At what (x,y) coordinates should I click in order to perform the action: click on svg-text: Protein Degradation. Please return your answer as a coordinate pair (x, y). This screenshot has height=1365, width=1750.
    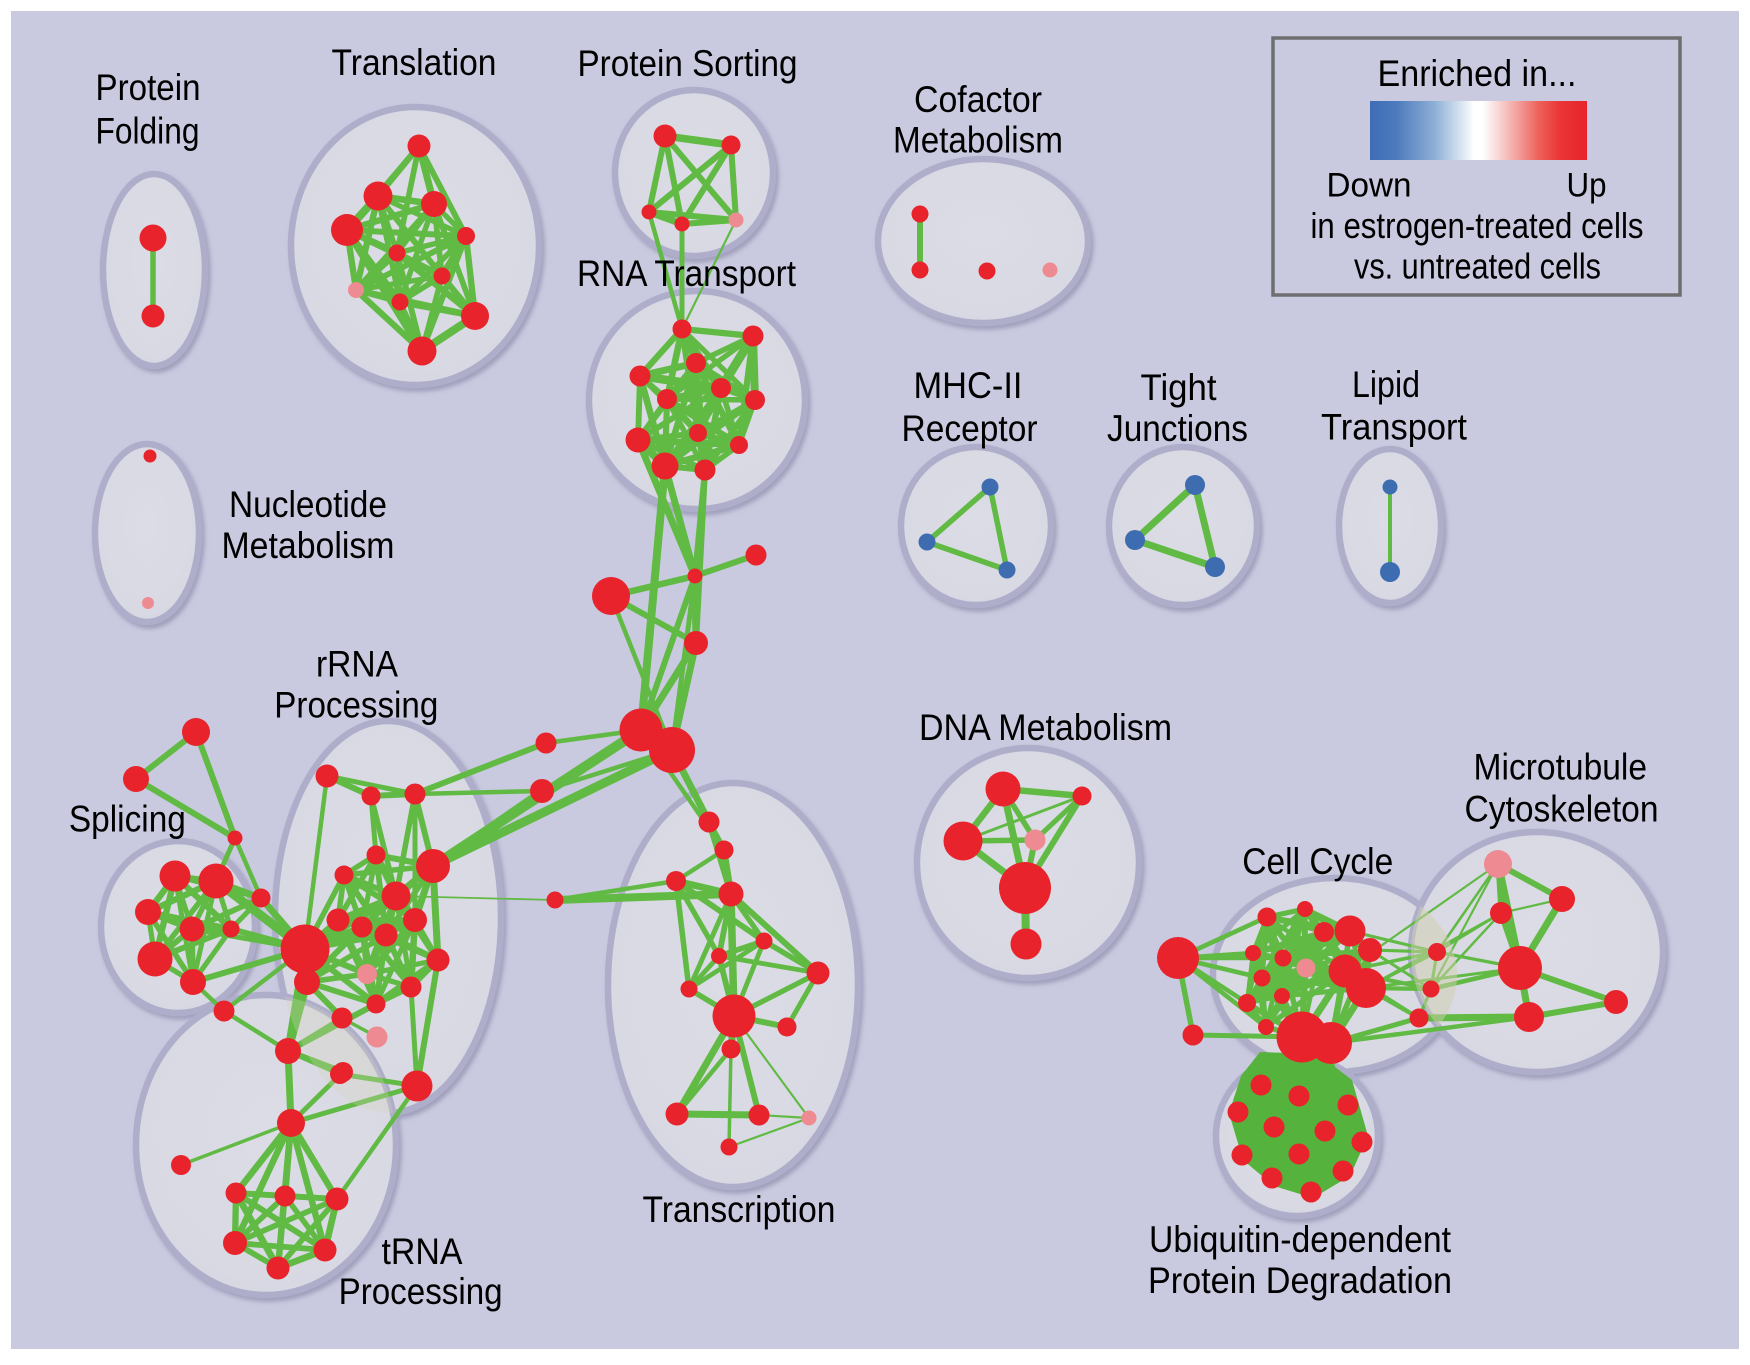
    Looking at the image, I should click on (1300, 1280).